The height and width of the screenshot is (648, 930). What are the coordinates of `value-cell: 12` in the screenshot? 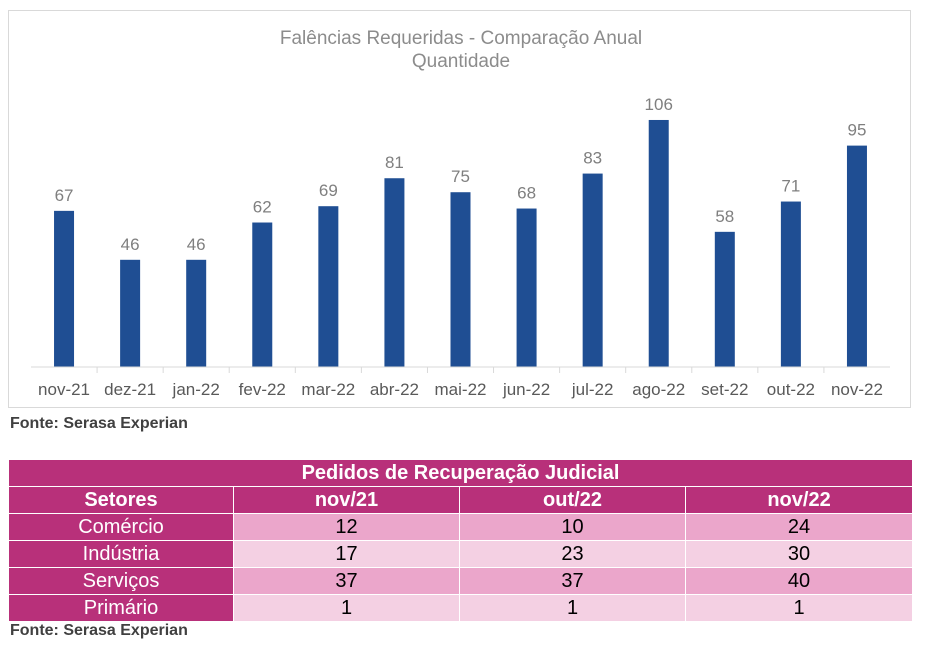 It's located at (346, 527).